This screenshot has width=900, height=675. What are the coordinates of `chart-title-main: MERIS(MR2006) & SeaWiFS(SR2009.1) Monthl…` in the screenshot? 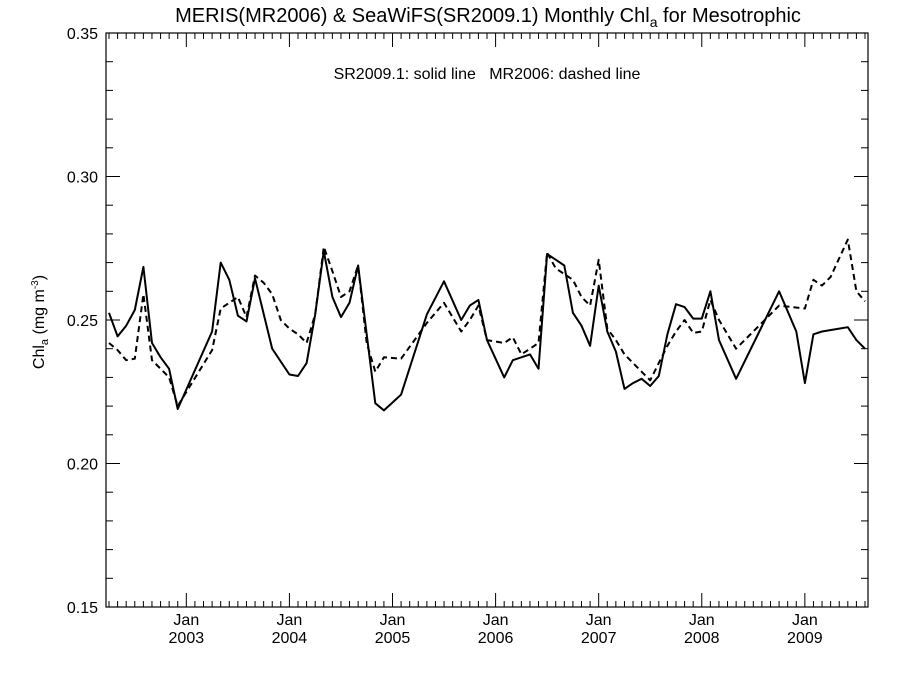 It's located at (412, 16).